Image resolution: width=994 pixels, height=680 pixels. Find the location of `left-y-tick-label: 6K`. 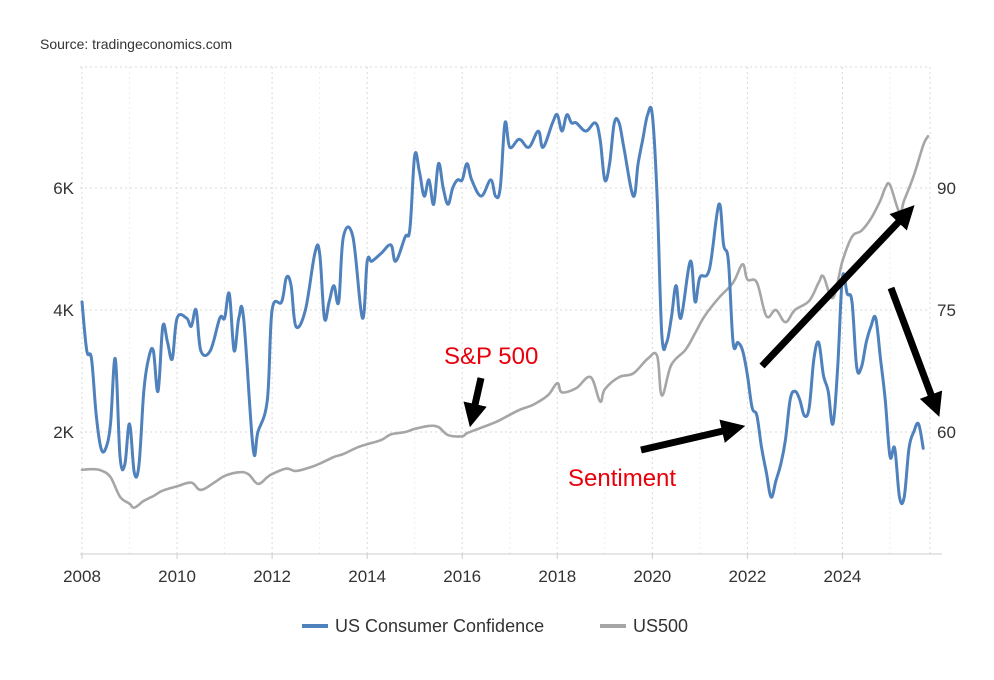

left-y-tick-label: 6K is located at coordinates (63, 188).